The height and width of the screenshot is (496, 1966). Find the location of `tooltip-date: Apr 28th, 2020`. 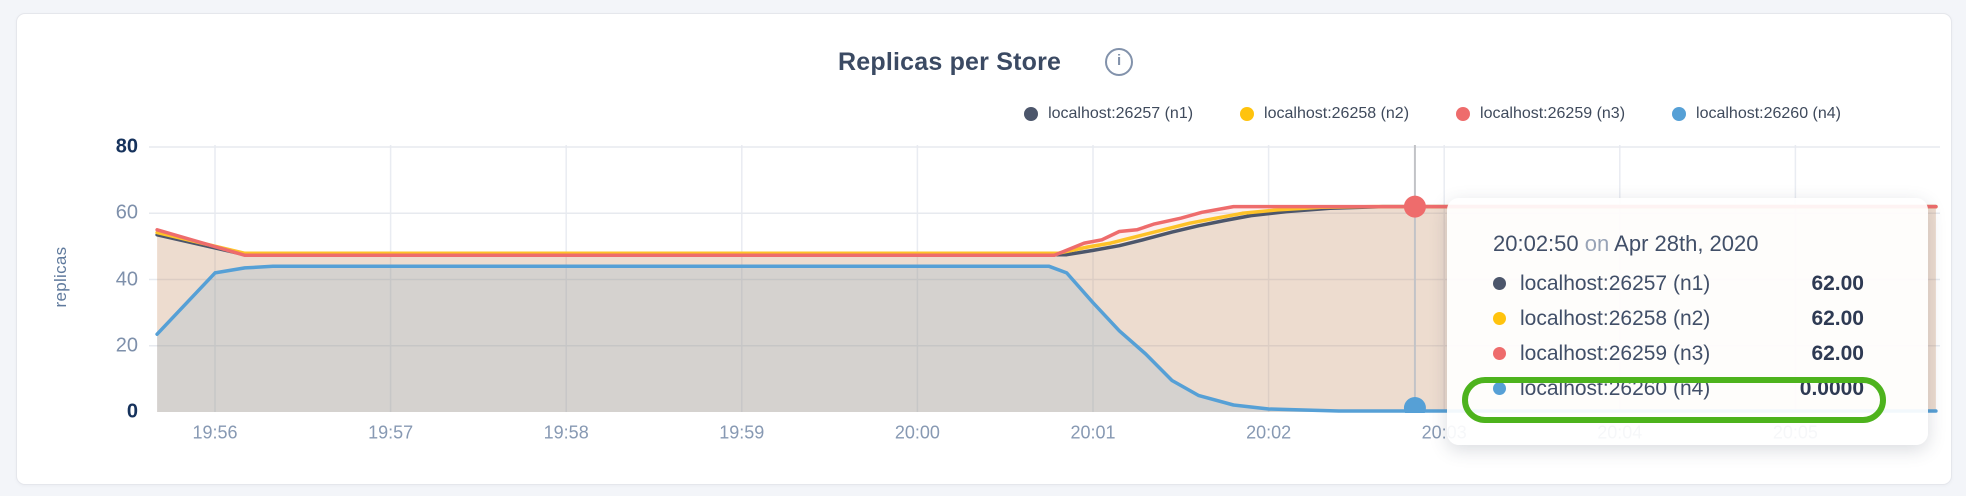

tooltip-date: Apr 28th, 2020 is located at coordinates (1686, 243).